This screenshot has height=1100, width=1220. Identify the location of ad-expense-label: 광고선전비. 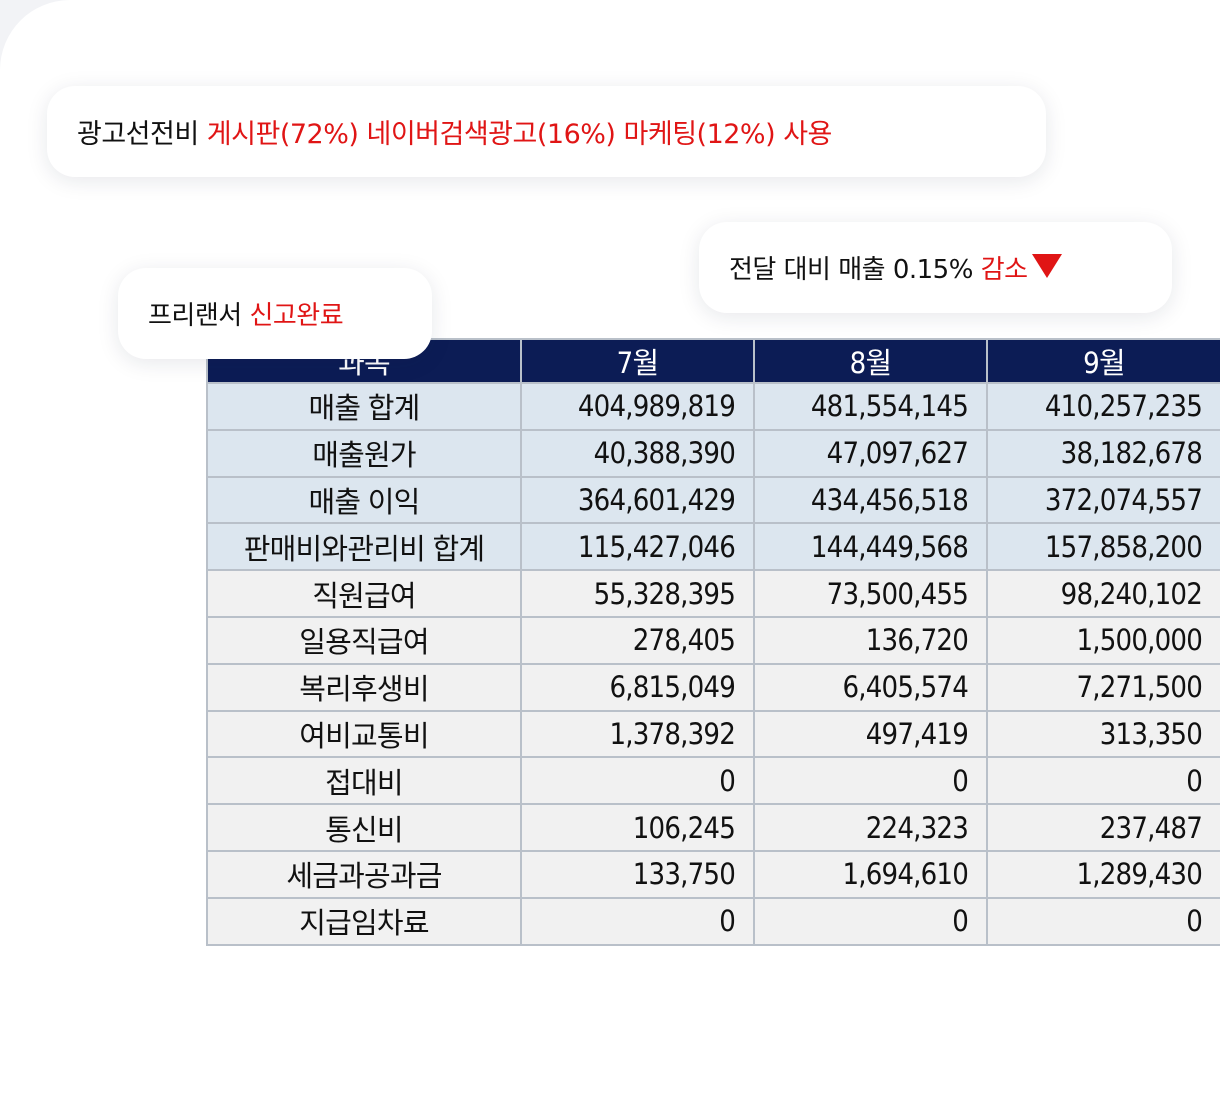
(138, 134).